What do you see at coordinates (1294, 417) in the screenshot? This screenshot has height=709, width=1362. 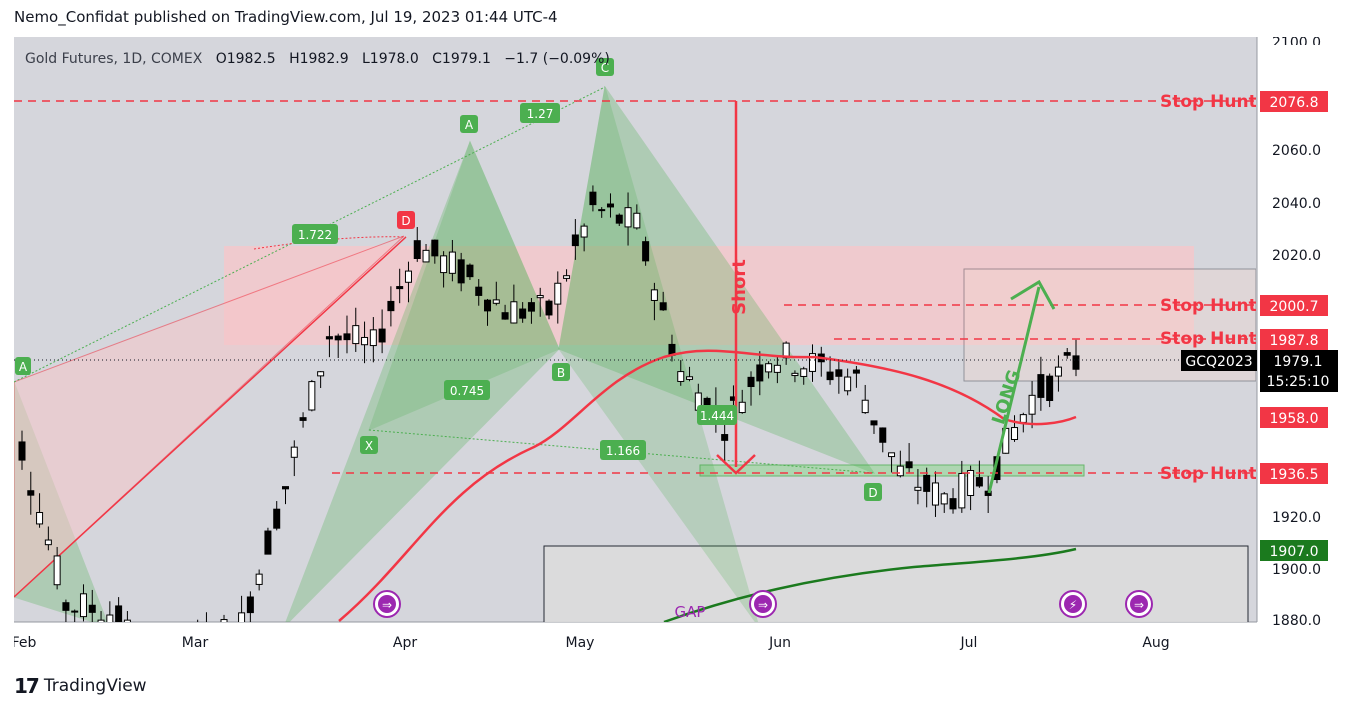 I see `badge-1958: 1958.0` at bounding box center [1294, 417].